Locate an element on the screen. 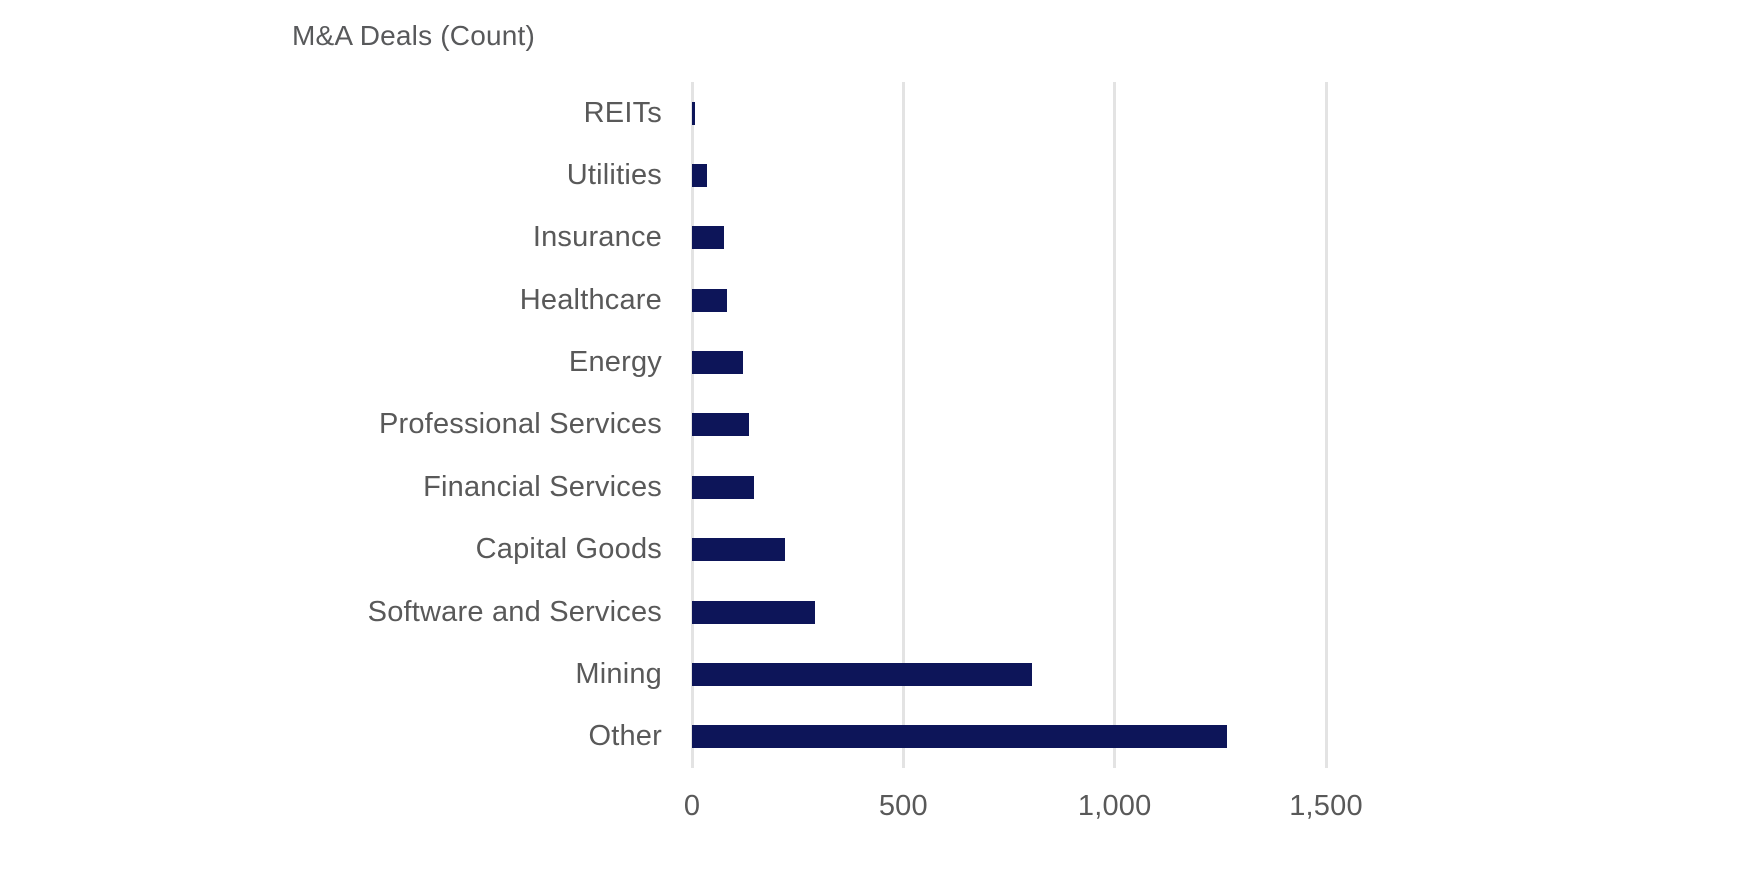 The height and width of the screenshot is (870, 1757). x-tick-label: 0 is located at coordinates (692, 806).